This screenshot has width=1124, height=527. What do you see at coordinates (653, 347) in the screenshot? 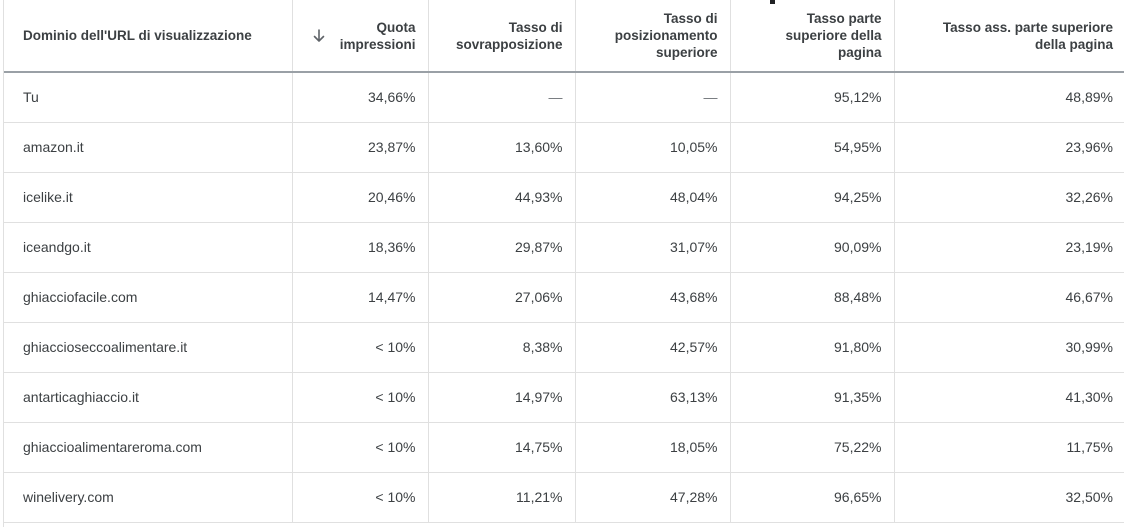
I see `position-above-rate-cell: 42,57%` at bounding box center [653, 347].